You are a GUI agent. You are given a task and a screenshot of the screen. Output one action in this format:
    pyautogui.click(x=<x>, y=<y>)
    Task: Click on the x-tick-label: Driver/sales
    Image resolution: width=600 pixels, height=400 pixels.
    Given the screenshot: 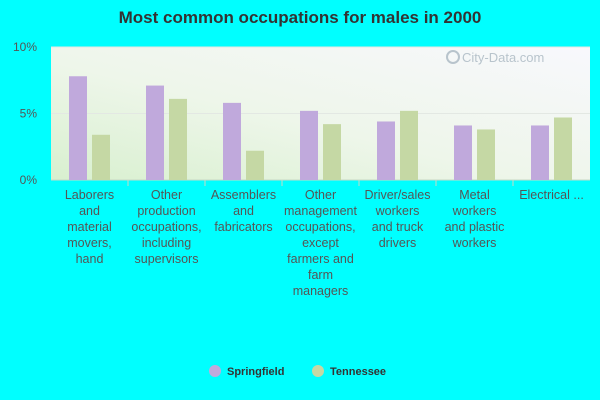 What is the action you would take?
    pyautogui.click(x=398, y=195)
    